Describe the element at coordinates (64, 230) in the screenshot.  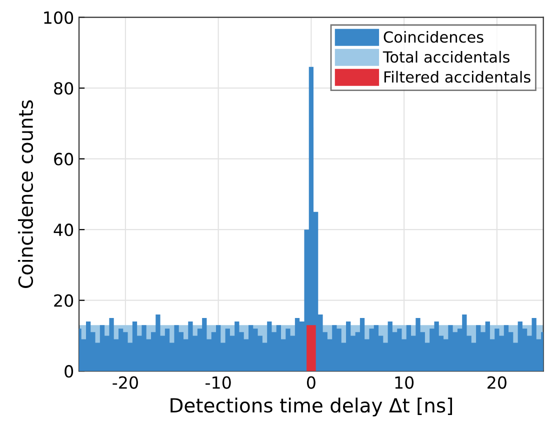
I see `y-tick-label: 40` at that location.